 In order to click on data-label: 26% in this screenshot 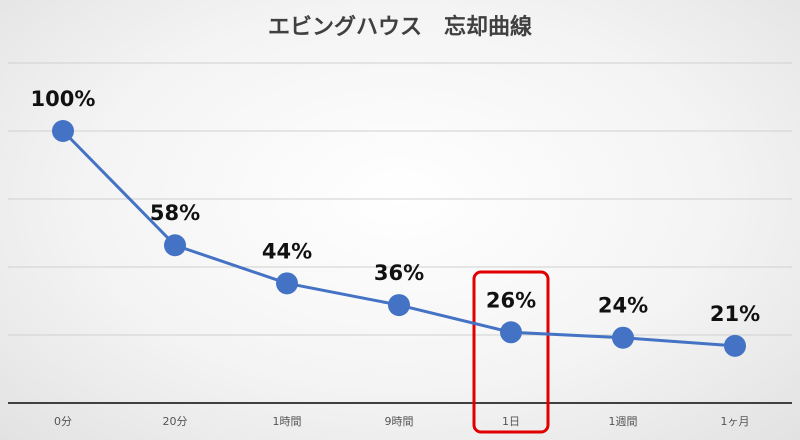, I will do `click(511, 300)`.